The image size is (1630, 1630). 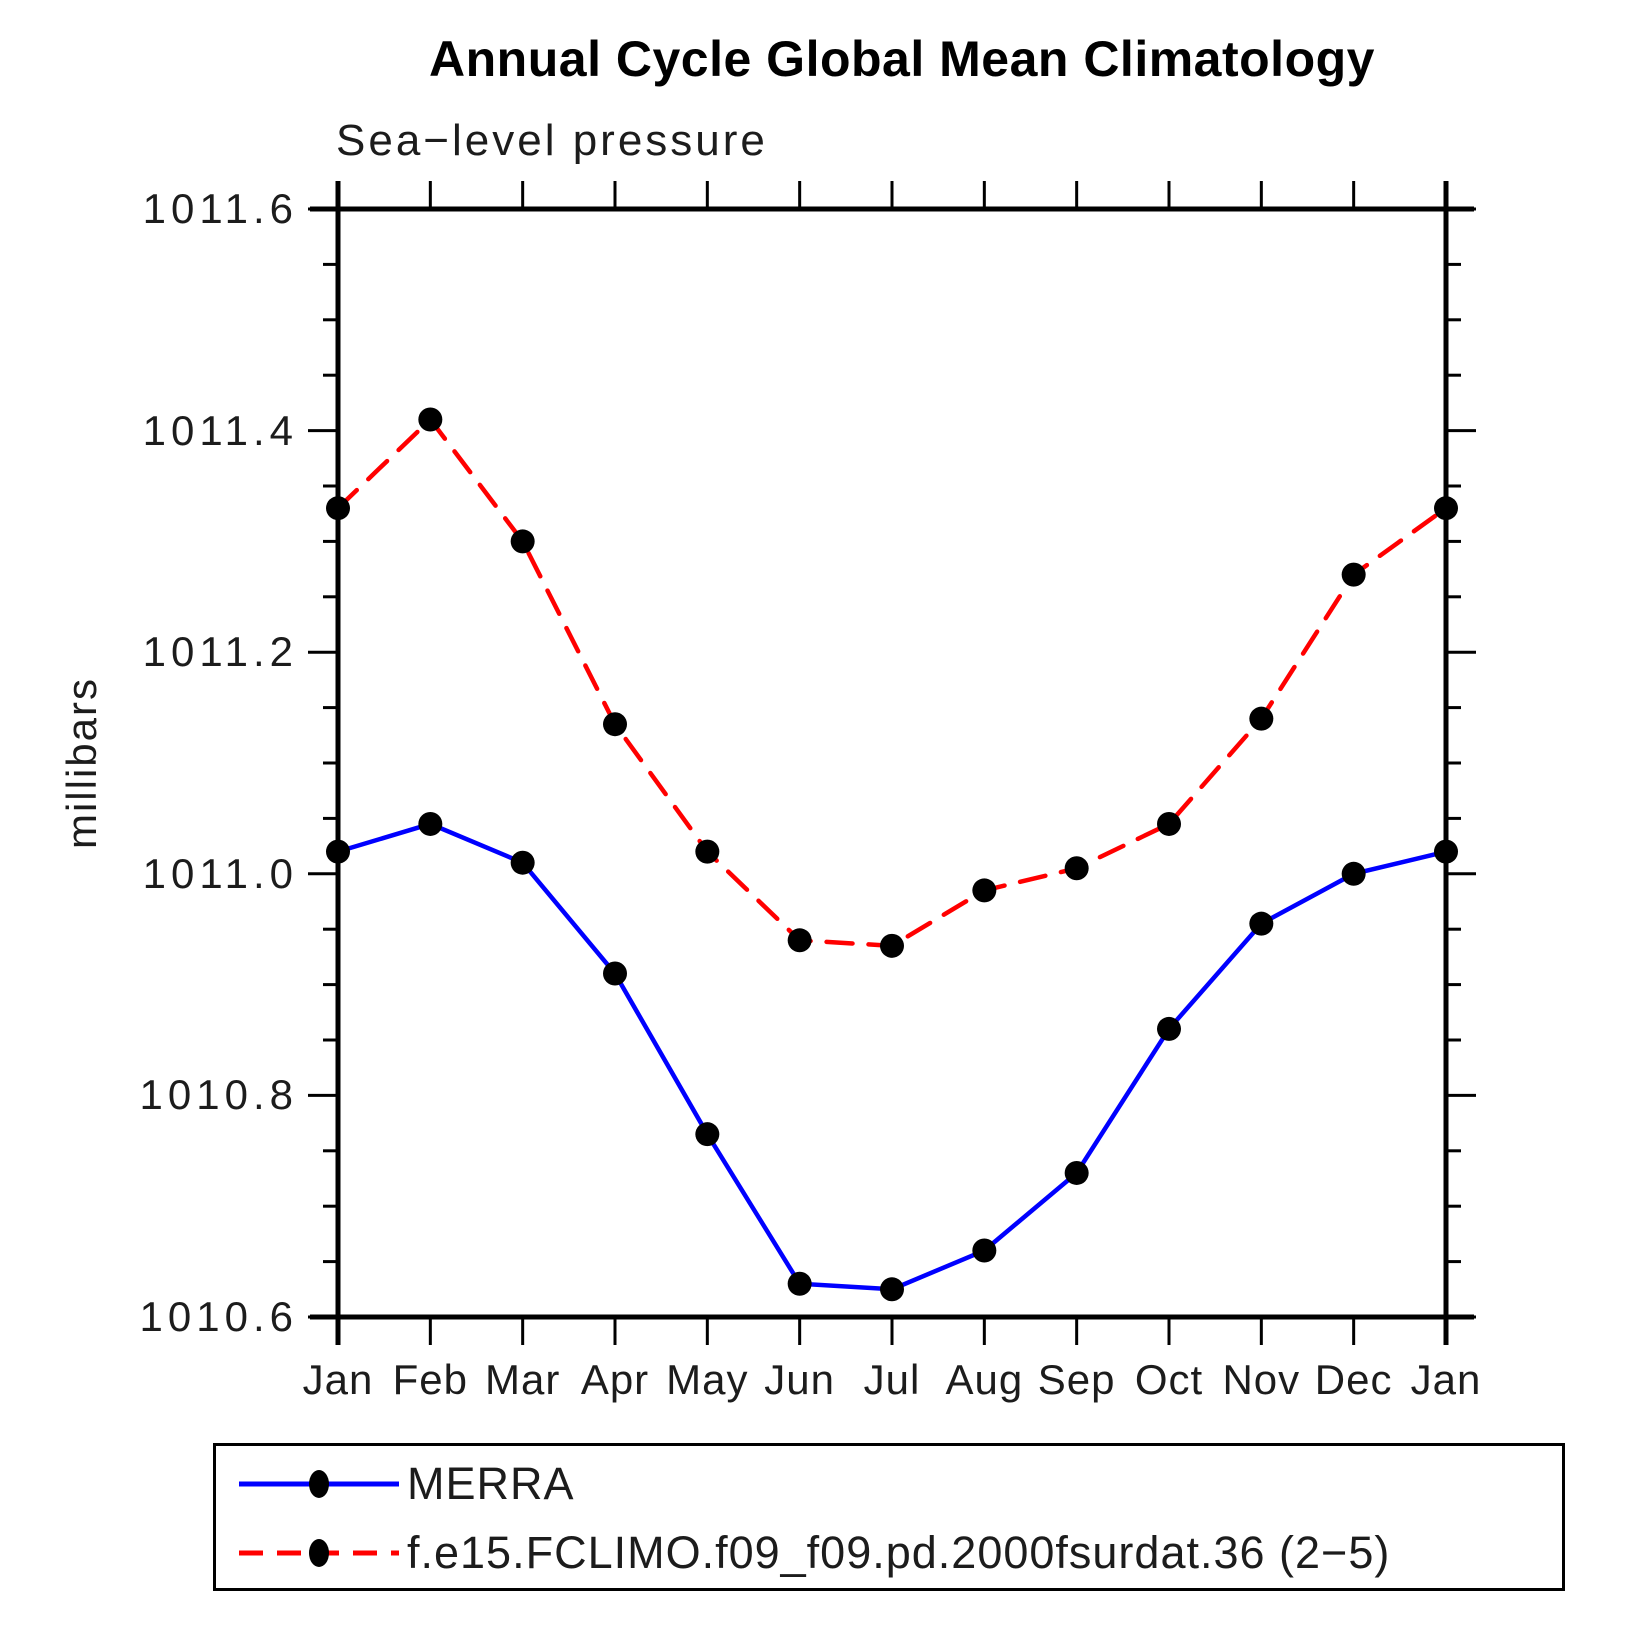 I want to click on x-tick-label: May, so click(x=707, y=1379).